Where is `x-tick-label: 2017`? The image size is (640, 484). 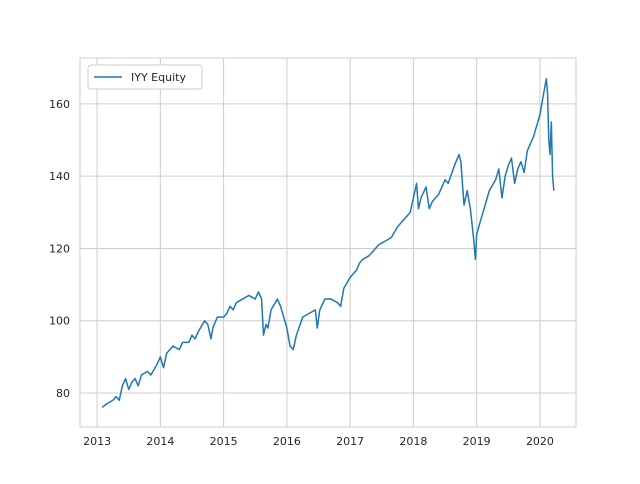 x-tick-label: 2017 is located at coordinates (350, 441).